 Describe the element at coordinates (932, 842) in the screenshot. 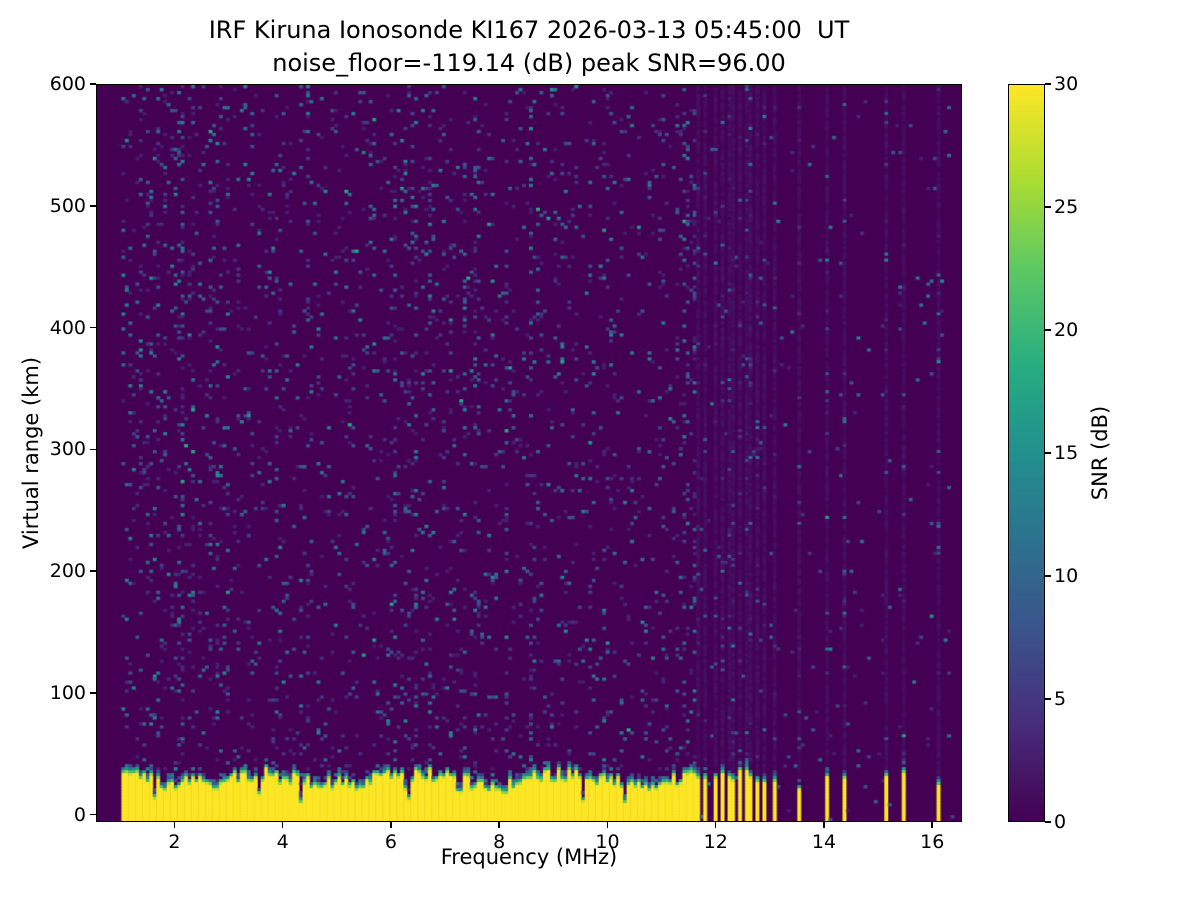

I see `x-tick-label: 16` at that location.